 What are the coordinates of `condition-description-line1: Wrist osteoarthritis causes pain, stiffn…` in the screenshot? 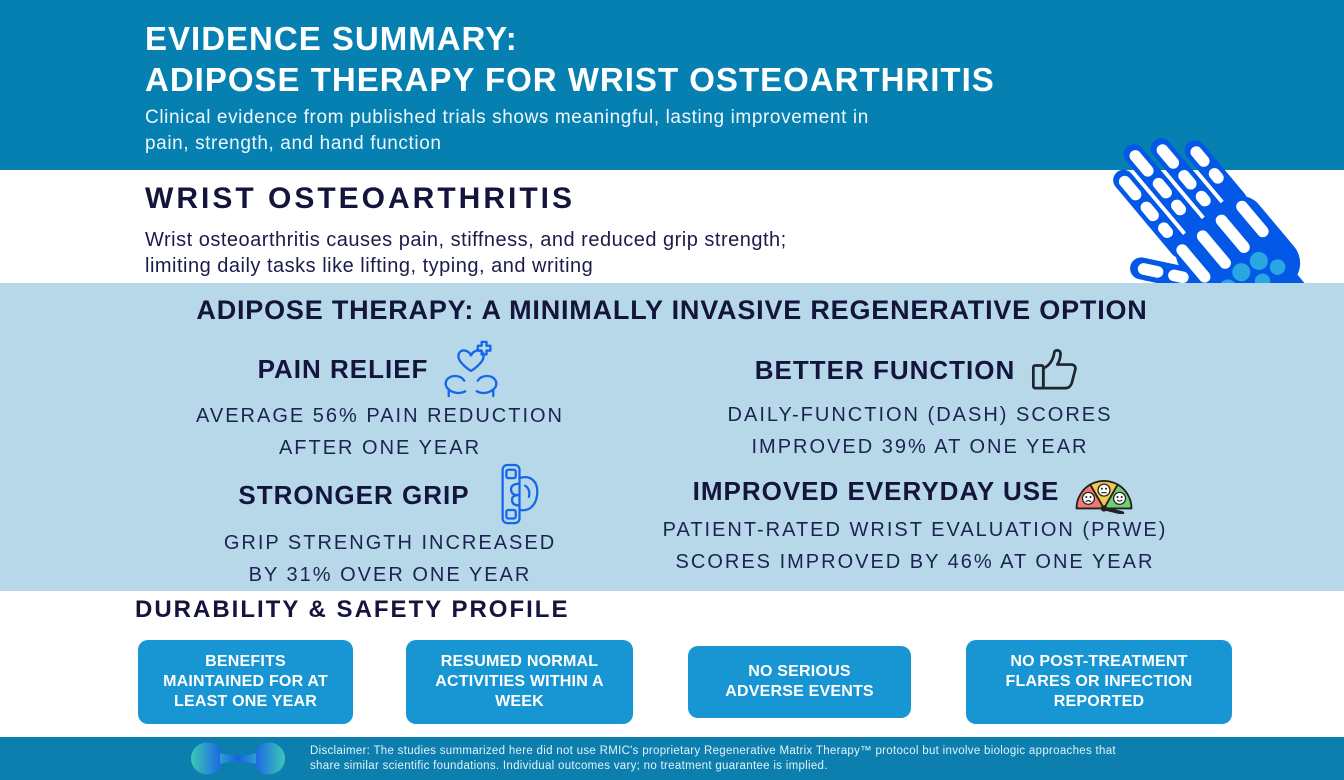 It's located at (466, 240).